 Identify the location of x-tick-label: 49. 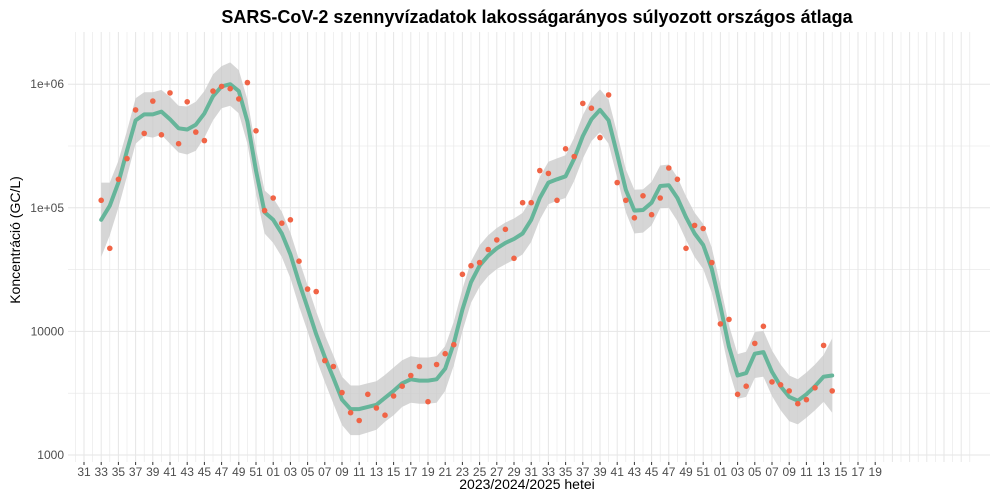
(239, 472).